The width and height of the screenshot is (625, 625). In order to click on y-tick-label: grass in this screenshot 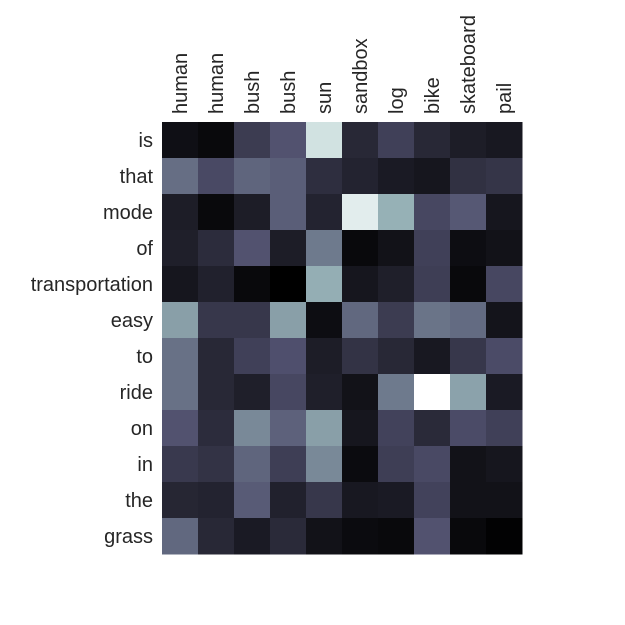, I will do `click(128, 537)`.